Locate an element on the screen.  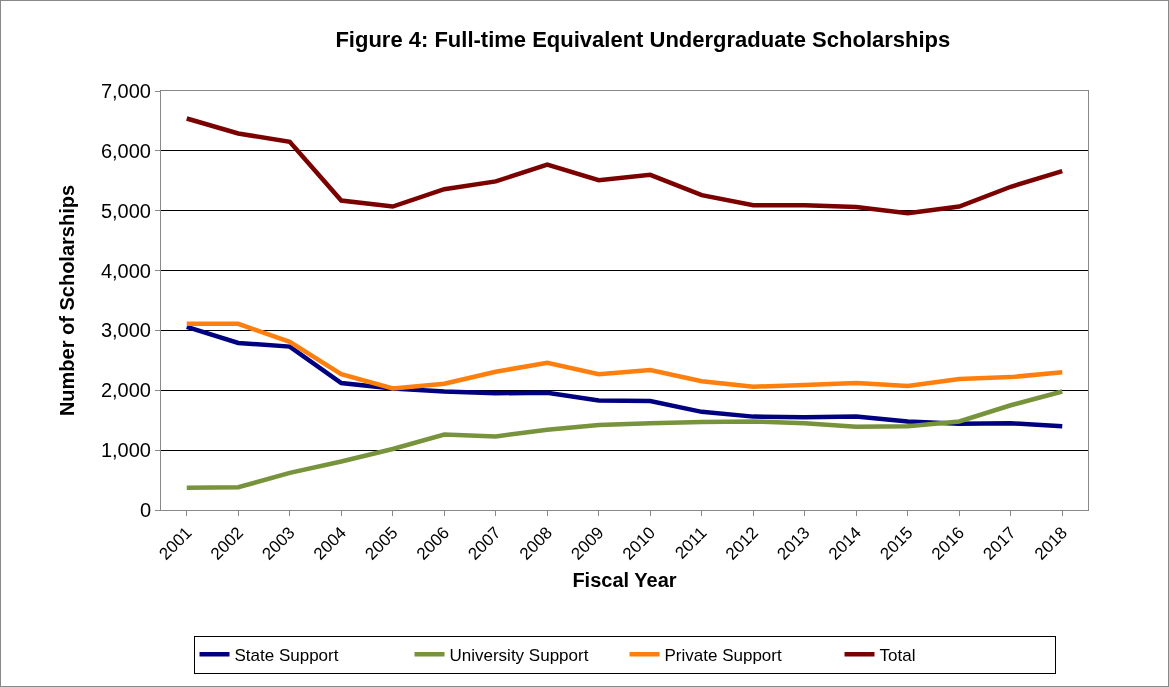
y-tick-label: 3,000 is located at coordinates (125, 330).